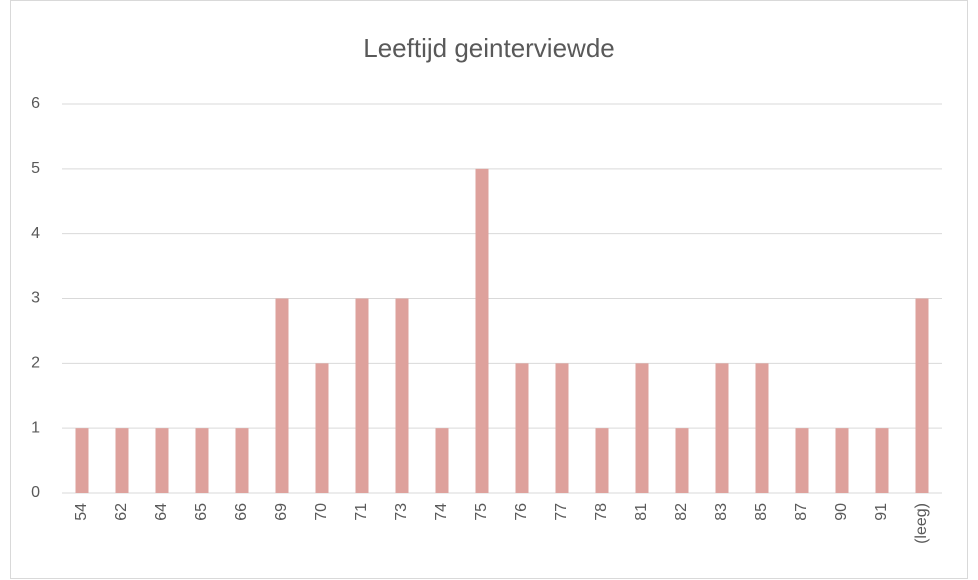 Image resolution: width=978 pixels, height=580 pixels. Describe the element at coordinates (841, 512) in the screenshot. I see `x-tick-label: 90` at that location.